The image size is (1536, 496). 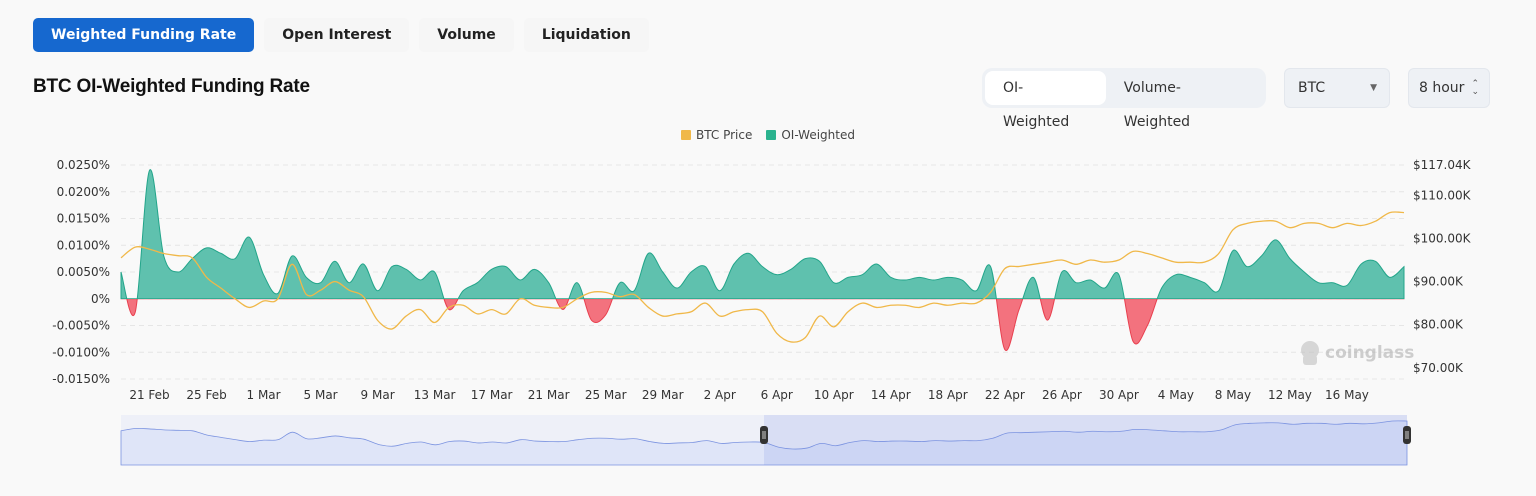 What do you see at coordinates (891, 395) in the screenshot?
I see `x-tick-label: 14 Apr` at bounding box center [891, 395].